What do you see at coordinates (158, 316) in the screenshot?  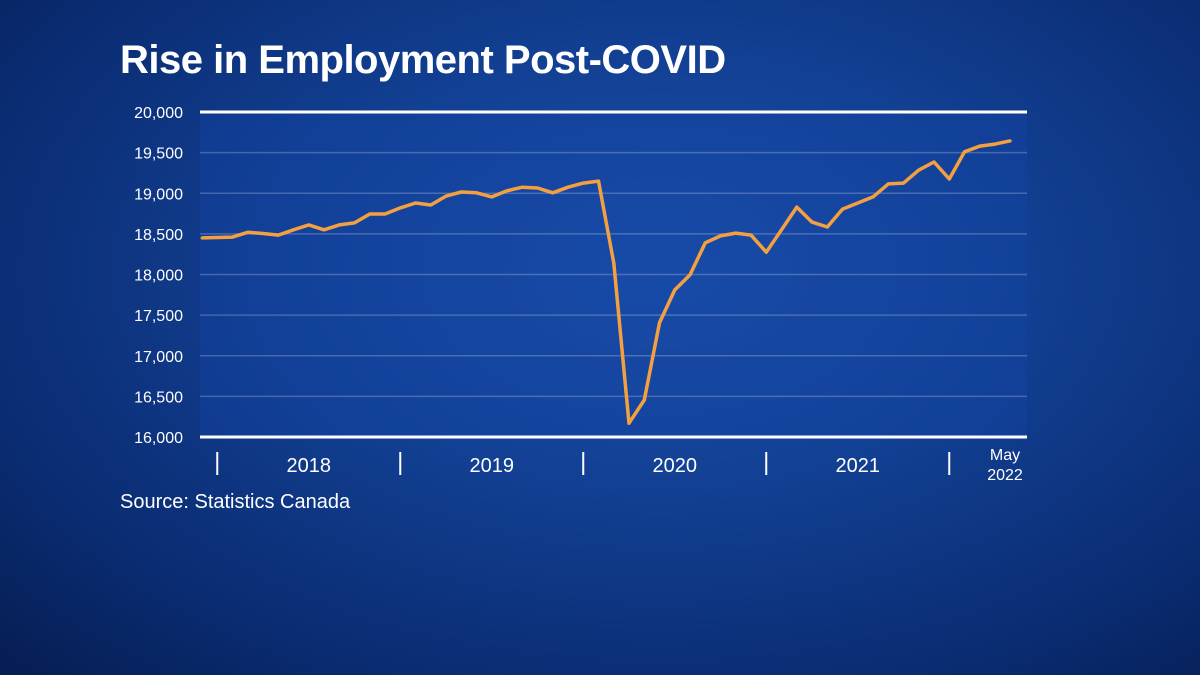 I see `y-tick-label: 17,500` at bounding box center [158, 316].